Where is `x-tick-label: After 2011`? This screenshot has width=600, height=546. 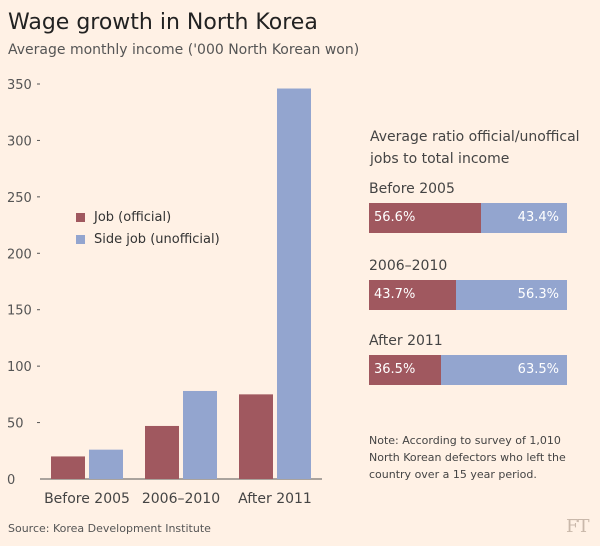 x-tick-label: After 2011 is located at coordinates (275, 499).